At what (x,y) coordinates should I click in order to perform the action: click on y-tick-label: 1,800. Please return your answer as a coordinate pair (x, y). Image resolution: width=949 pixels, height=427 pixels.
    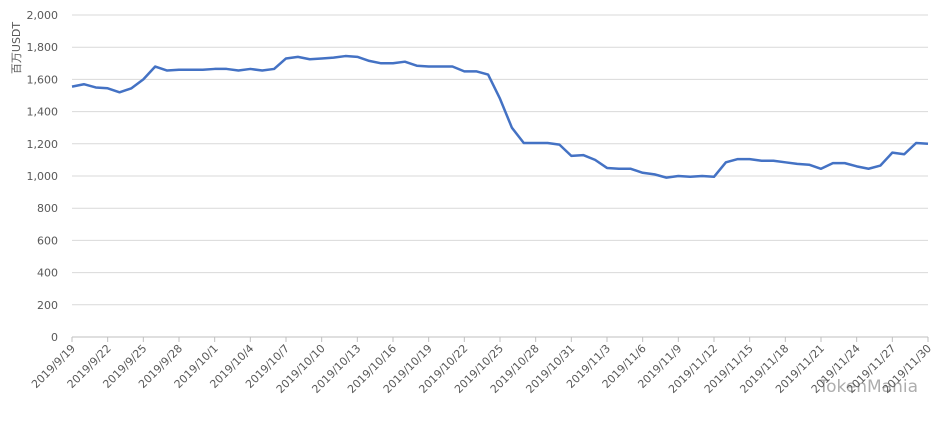
    Looking at the image, I should click on (43, 47).